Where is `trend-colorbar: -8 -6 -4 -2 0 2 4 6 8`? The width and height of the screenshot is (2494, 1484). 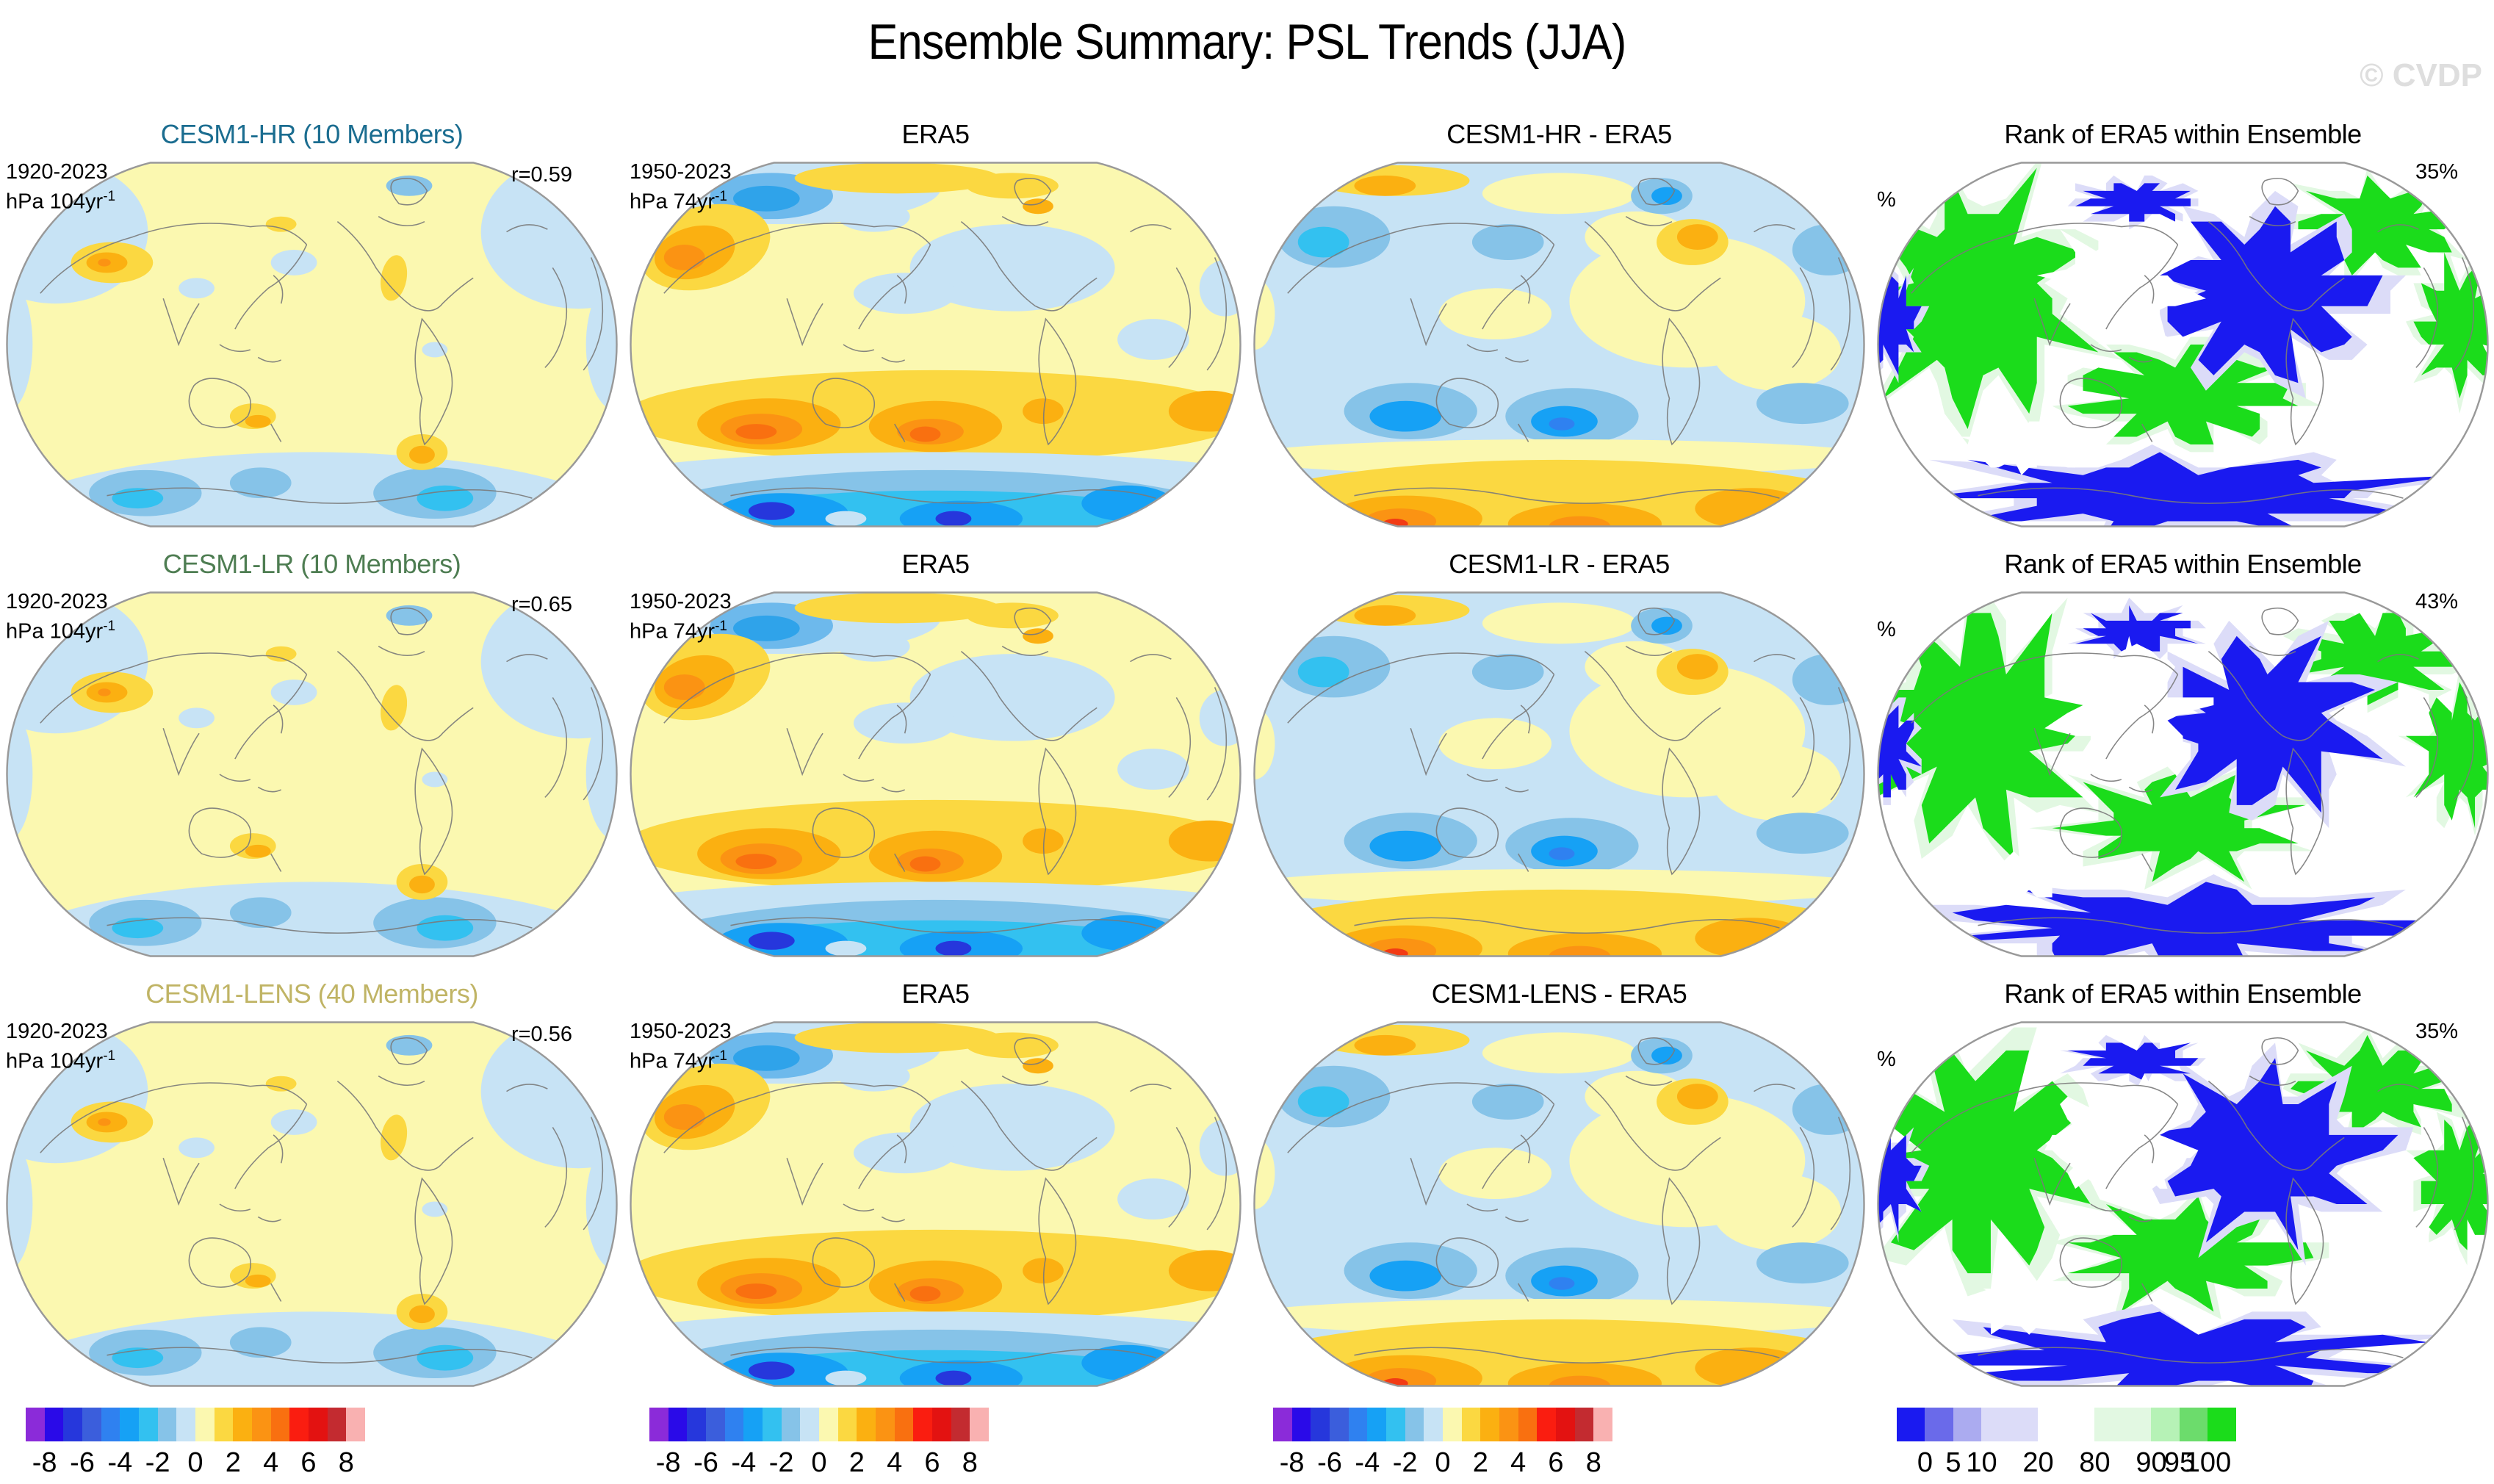
trend-colorbar: -8 -6 -4 -2 0 2 4 6 8 is located at coordinates (1442, 1443).